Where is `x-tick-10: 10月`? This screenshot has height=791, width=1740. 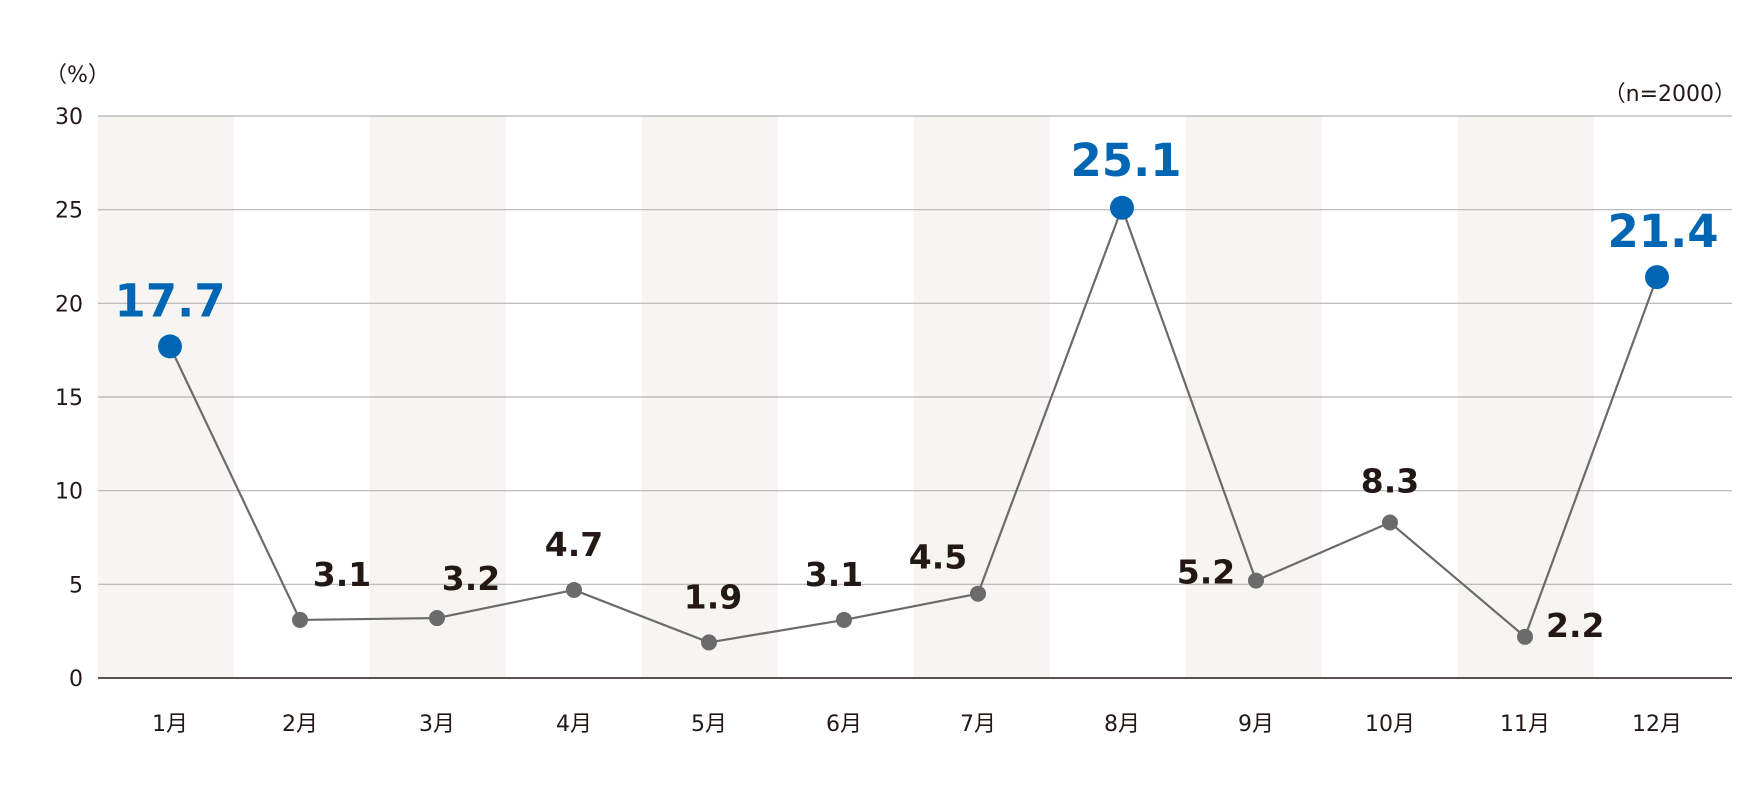
x-tick-10: 10月 is located at coordinates (1390, 724).